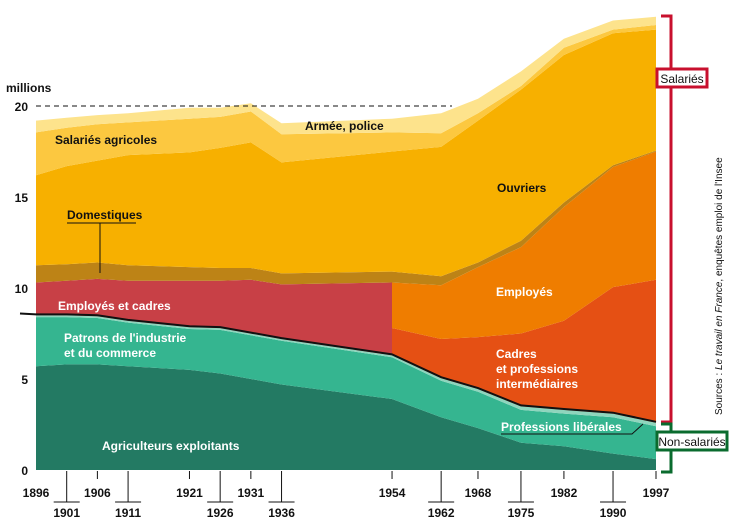  I want to click on y-tick-label: 20, so click(22, 107).